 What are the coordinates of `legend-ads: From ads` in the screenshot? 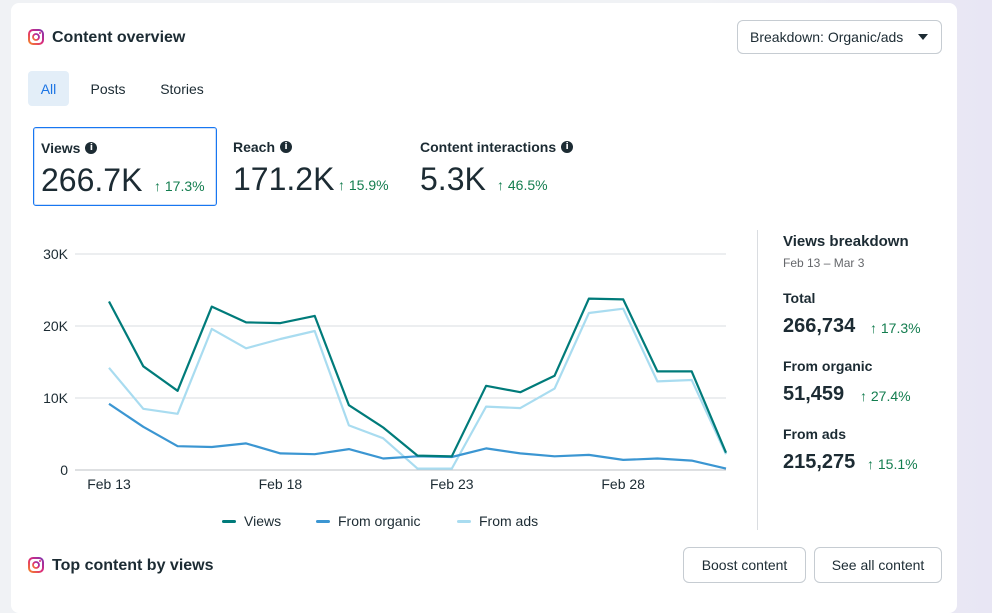 It's located at (497, 521).